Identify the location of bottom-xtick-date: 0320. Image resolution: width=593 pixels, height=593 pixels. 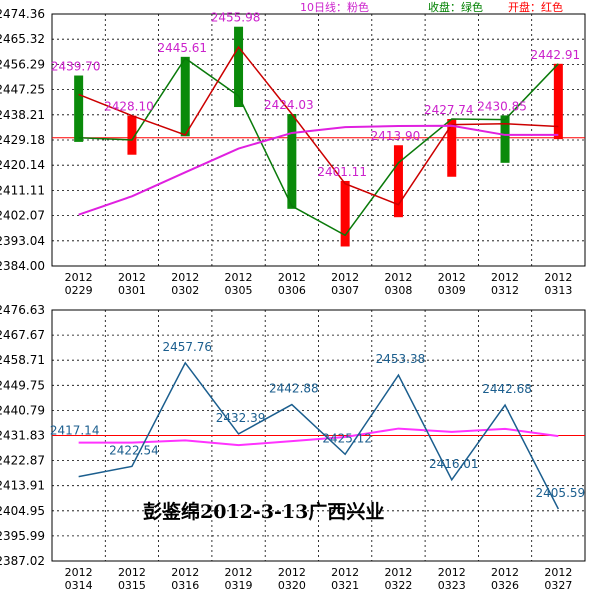
(292, 585).